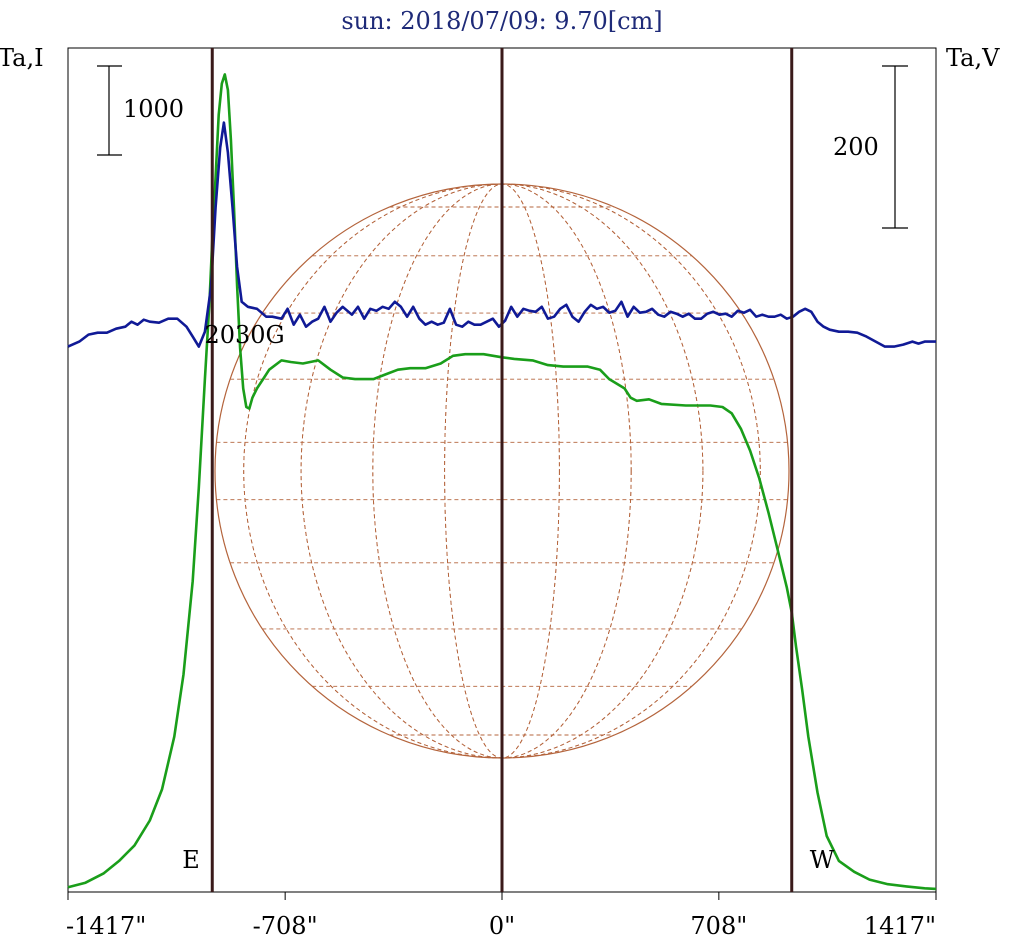 This screenshot has height=941, width=1009. Describe the element at coordinates (502, 896) in the screenshot. I see `x-tick-marks` at that location.